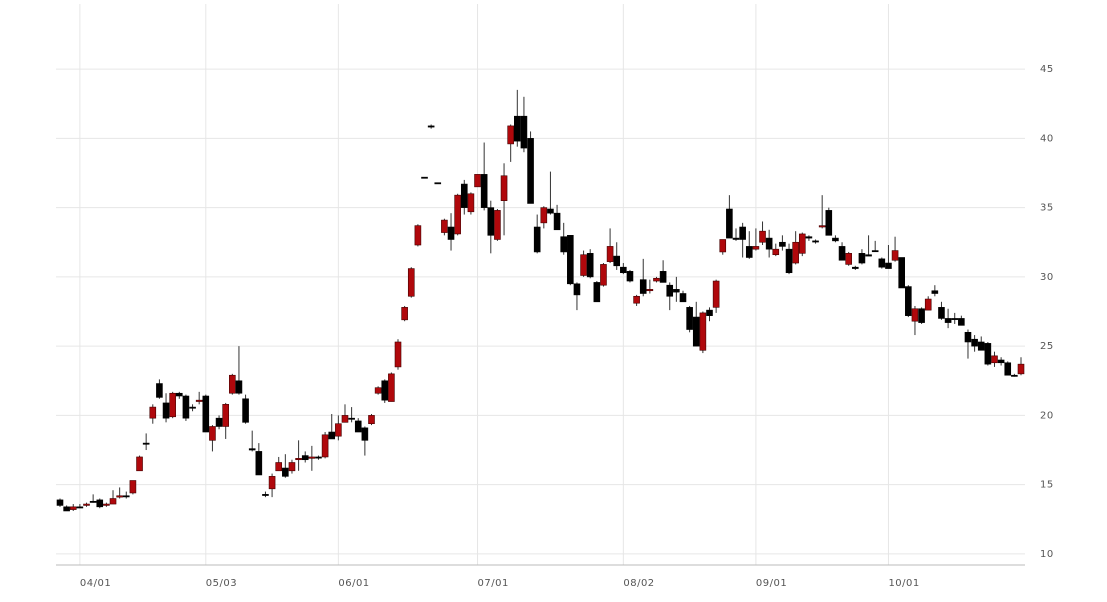 This screenshot has height=602, width=1107. Describe the element at coordinates (771, 583) in the screenshot. I see `x-tick-label: 09/01` at that location.